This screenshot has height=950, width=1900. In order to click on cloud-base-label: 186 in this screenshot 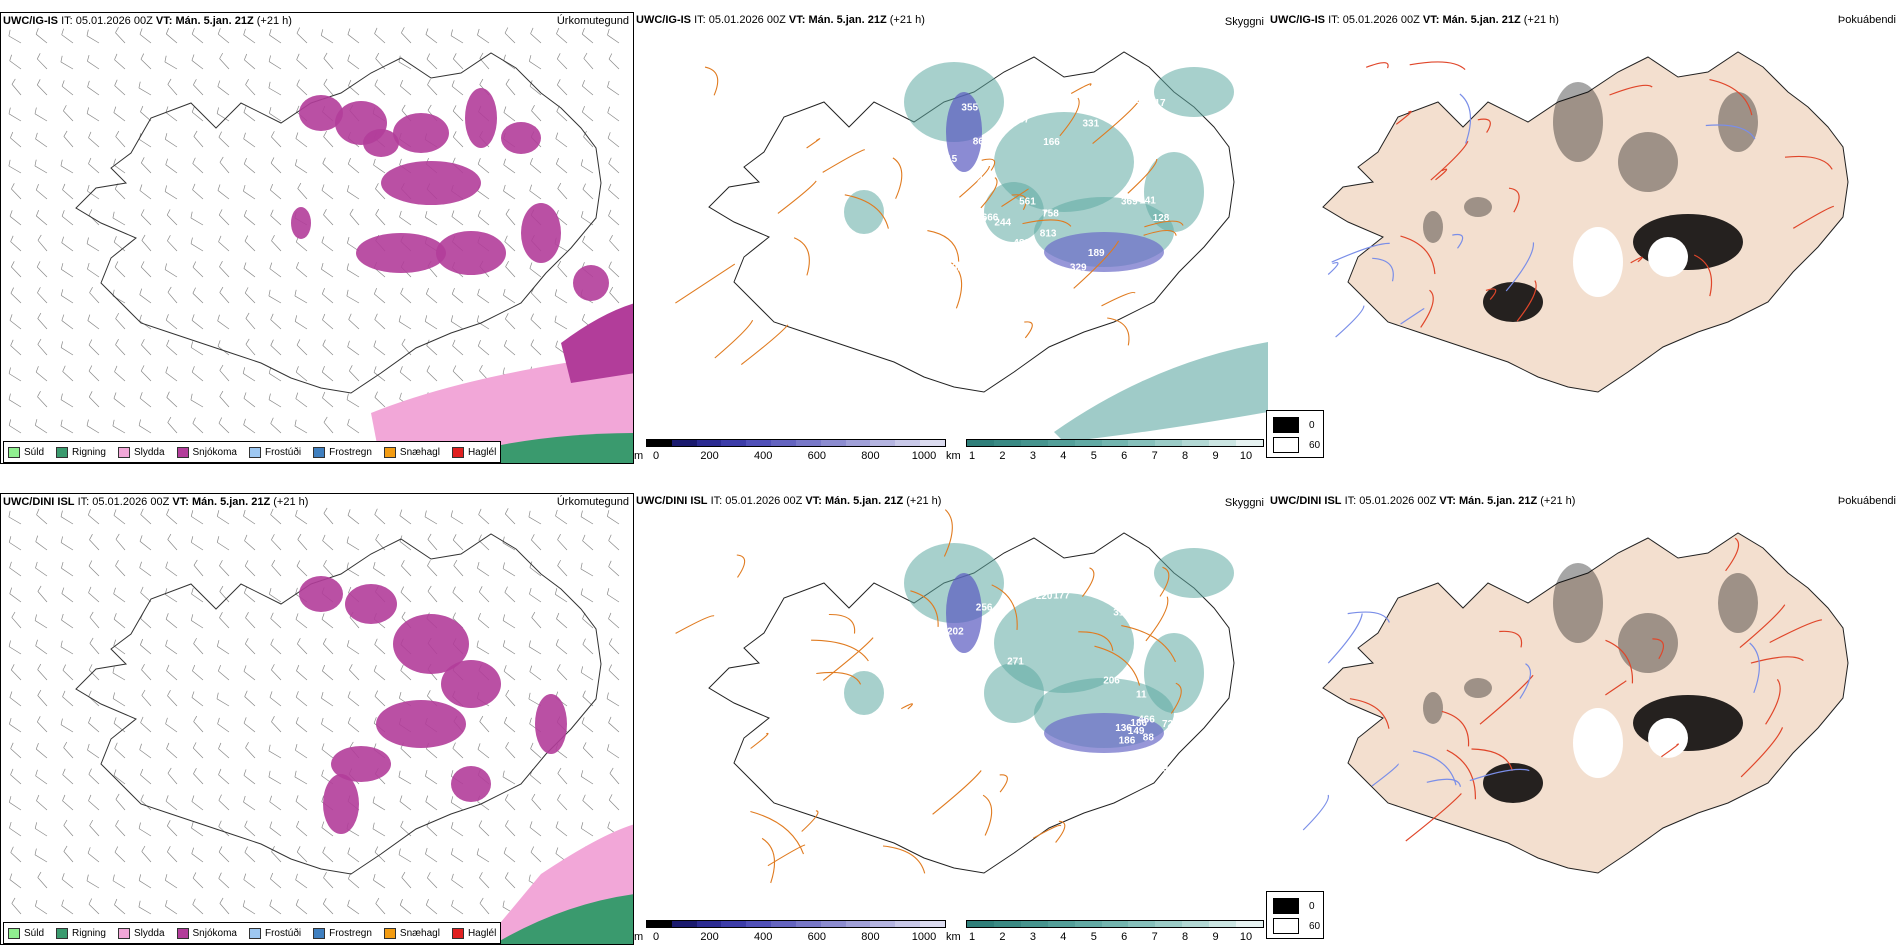, I will do `click(1138, 723)`.